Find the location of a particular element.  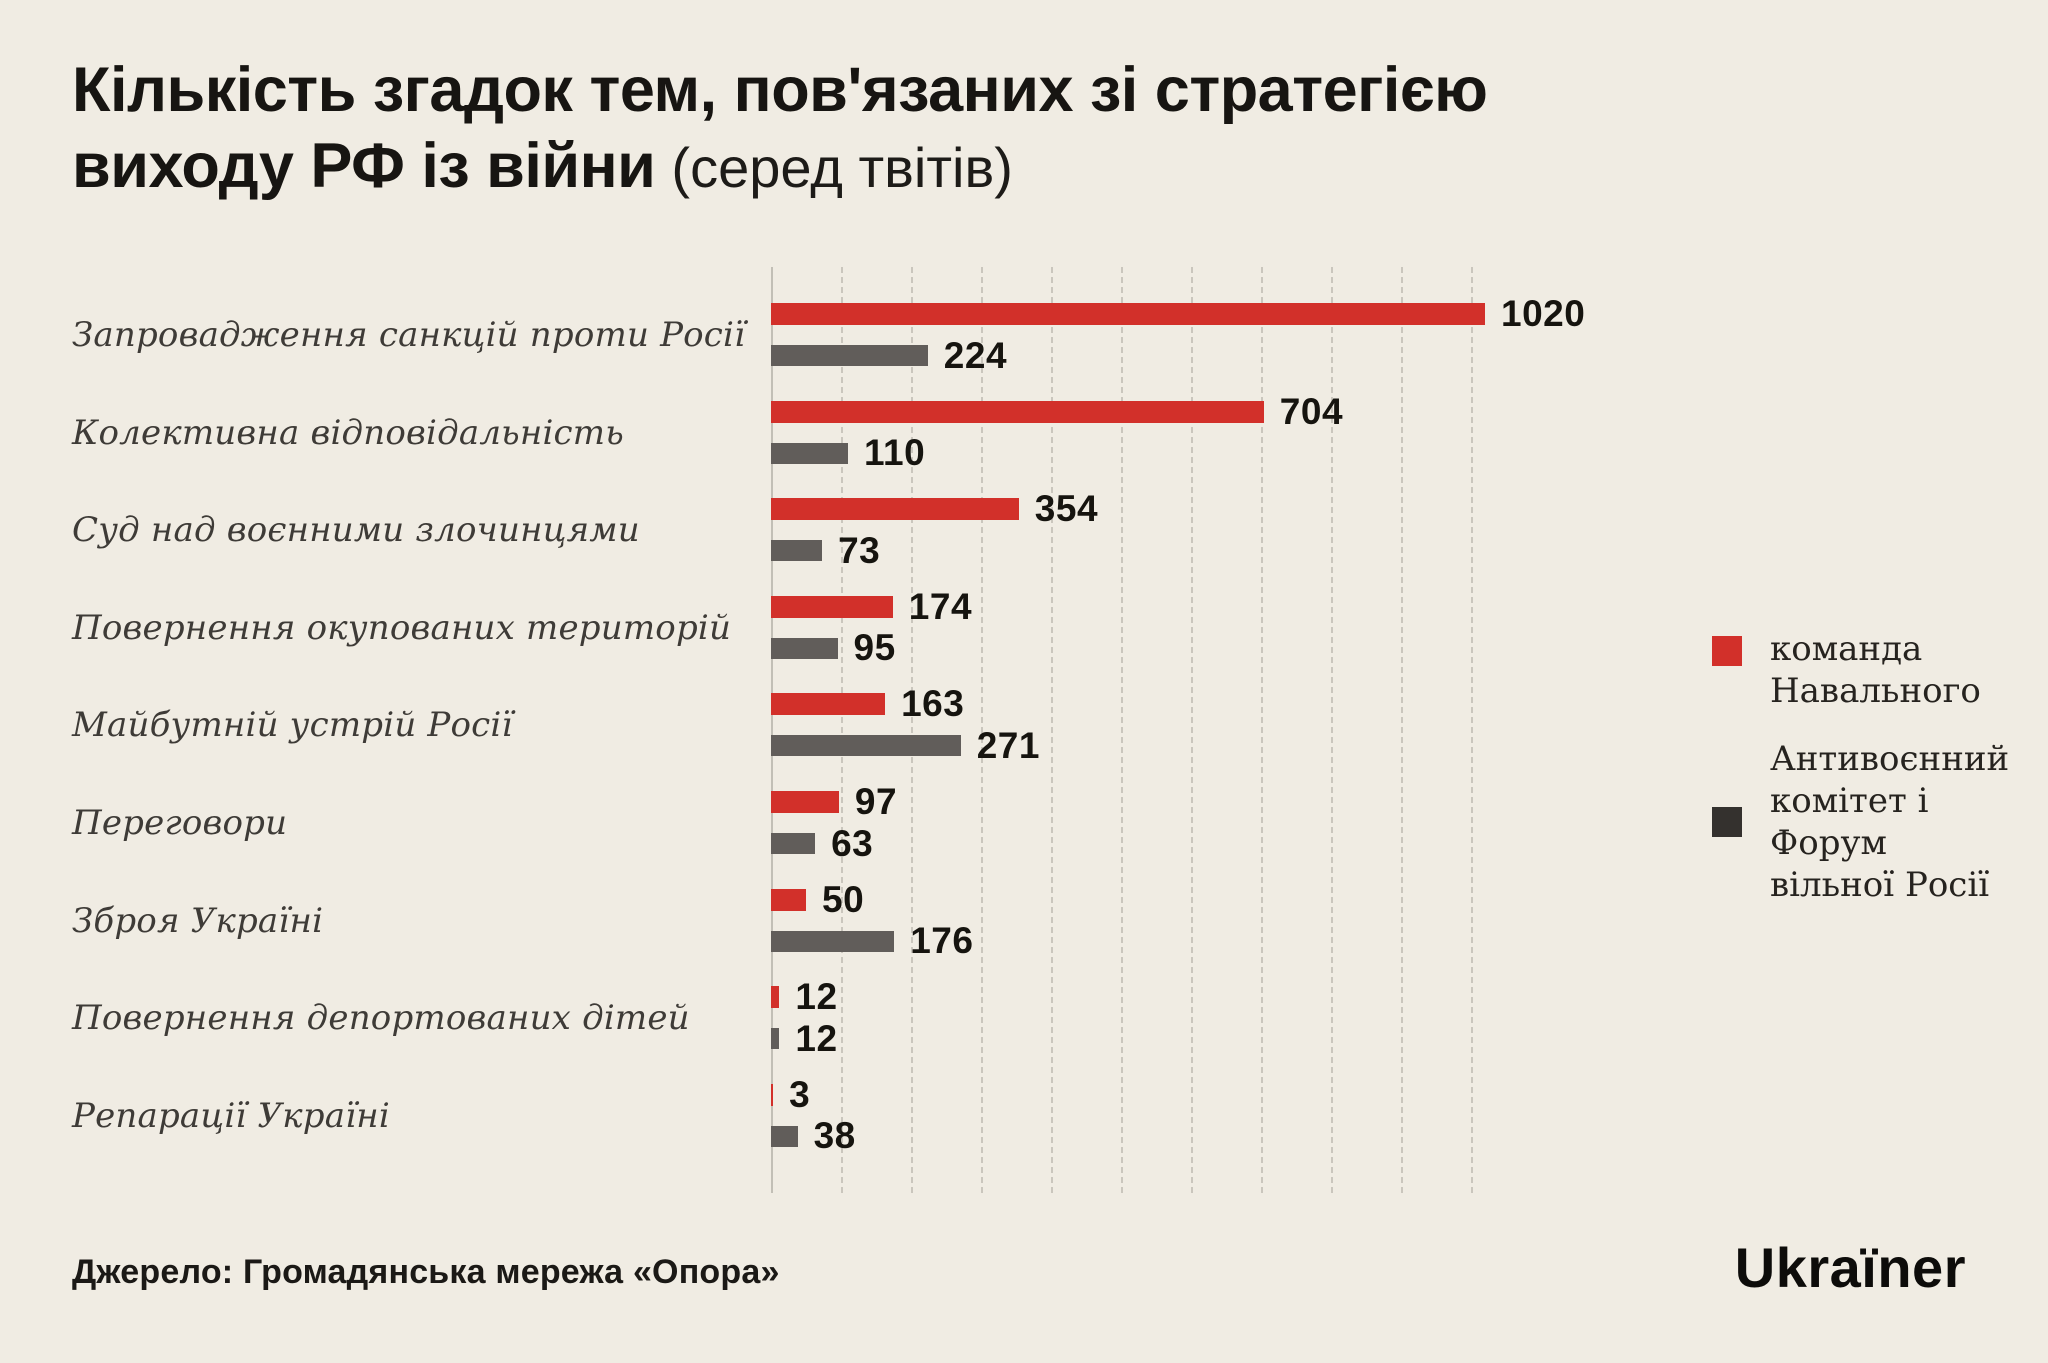

category-label: Повернення окупованих територій is located at coordinates (402, 627).